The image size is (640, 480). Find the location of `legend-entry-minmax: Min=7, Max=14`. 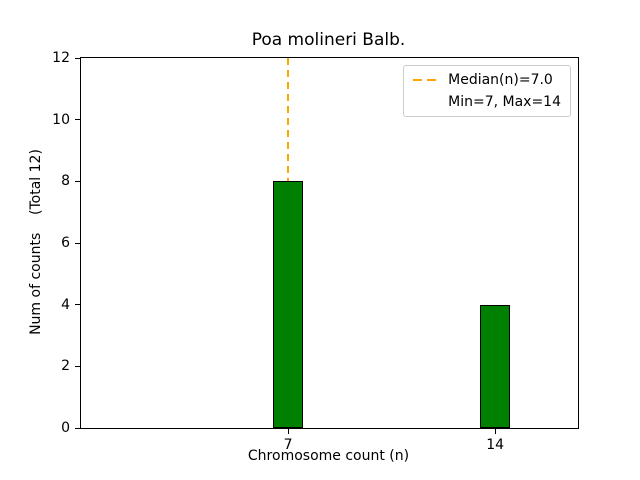

legend-entry-minmax: Min=7, Max=14 is located at coordinates (487, 102).